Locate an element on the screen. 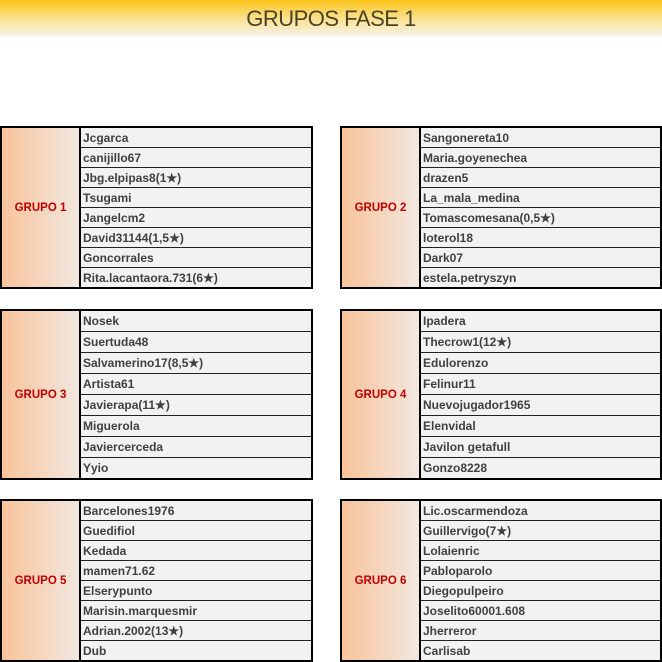  page-header: GRUPOS FASE 1 is located at coordinates (331, 18).